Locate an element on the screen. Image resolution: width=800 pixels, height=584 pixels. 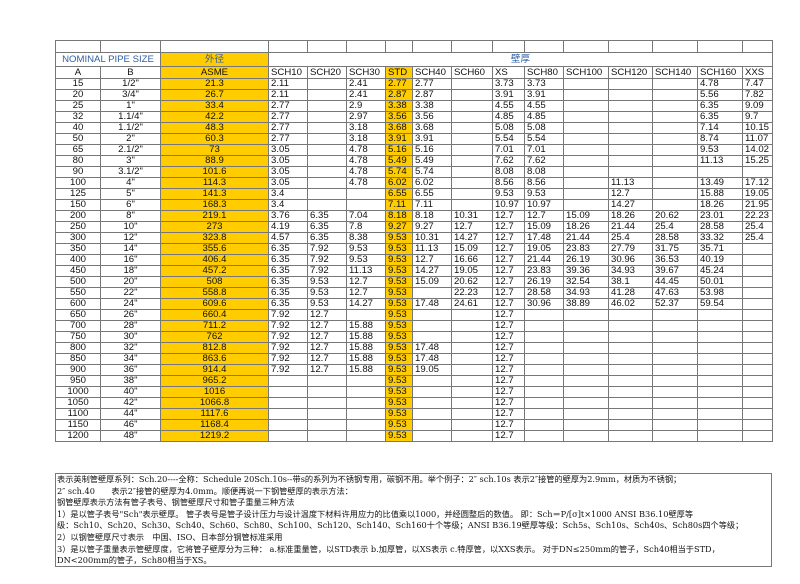
cell-b: 18" is located at coordinates (130, 271).